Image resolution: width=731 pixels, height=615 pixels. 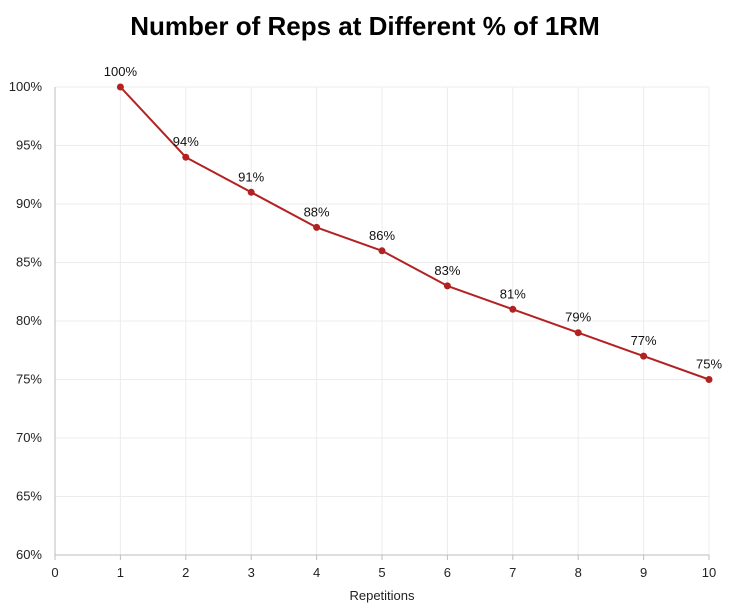 What do you see at coordinates (317, 211) in the screenshot?
I see `data-label: 88%` at bounding box center [317, 211].